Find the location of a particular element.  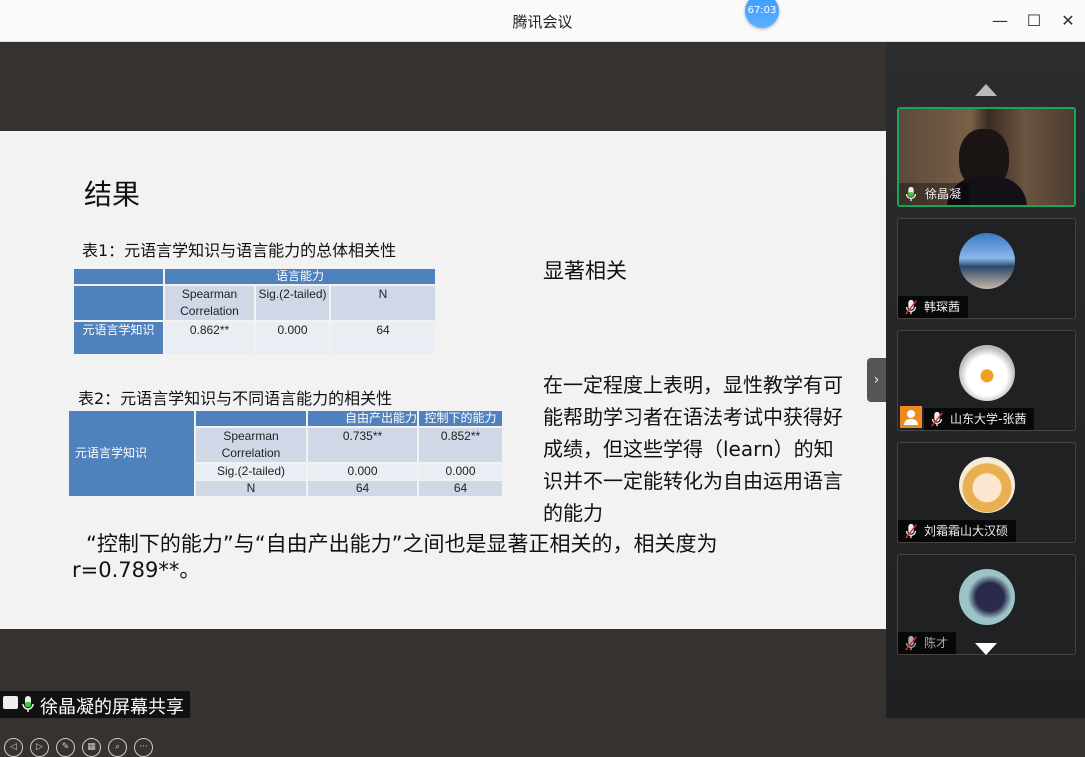

maximize-button: ☐ is located at coordinates (1034, 20).